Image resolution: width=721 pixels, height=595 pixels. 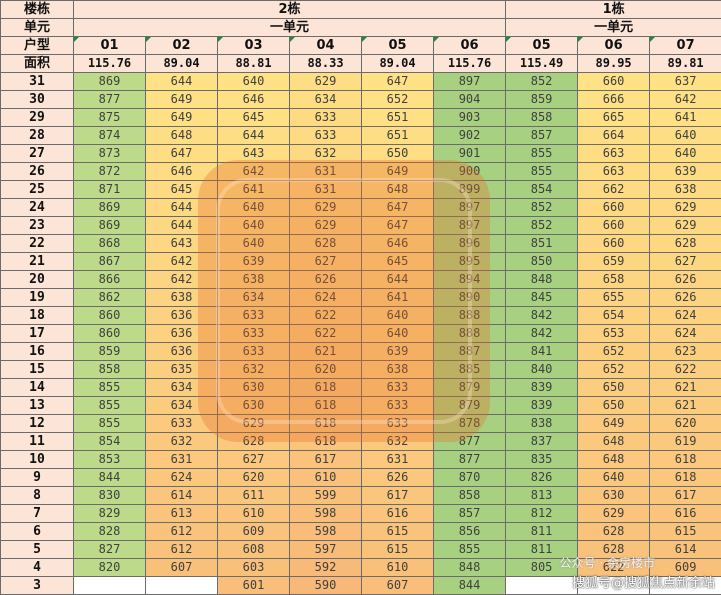 I want to click on price-cell, so click(x=614, y=585).